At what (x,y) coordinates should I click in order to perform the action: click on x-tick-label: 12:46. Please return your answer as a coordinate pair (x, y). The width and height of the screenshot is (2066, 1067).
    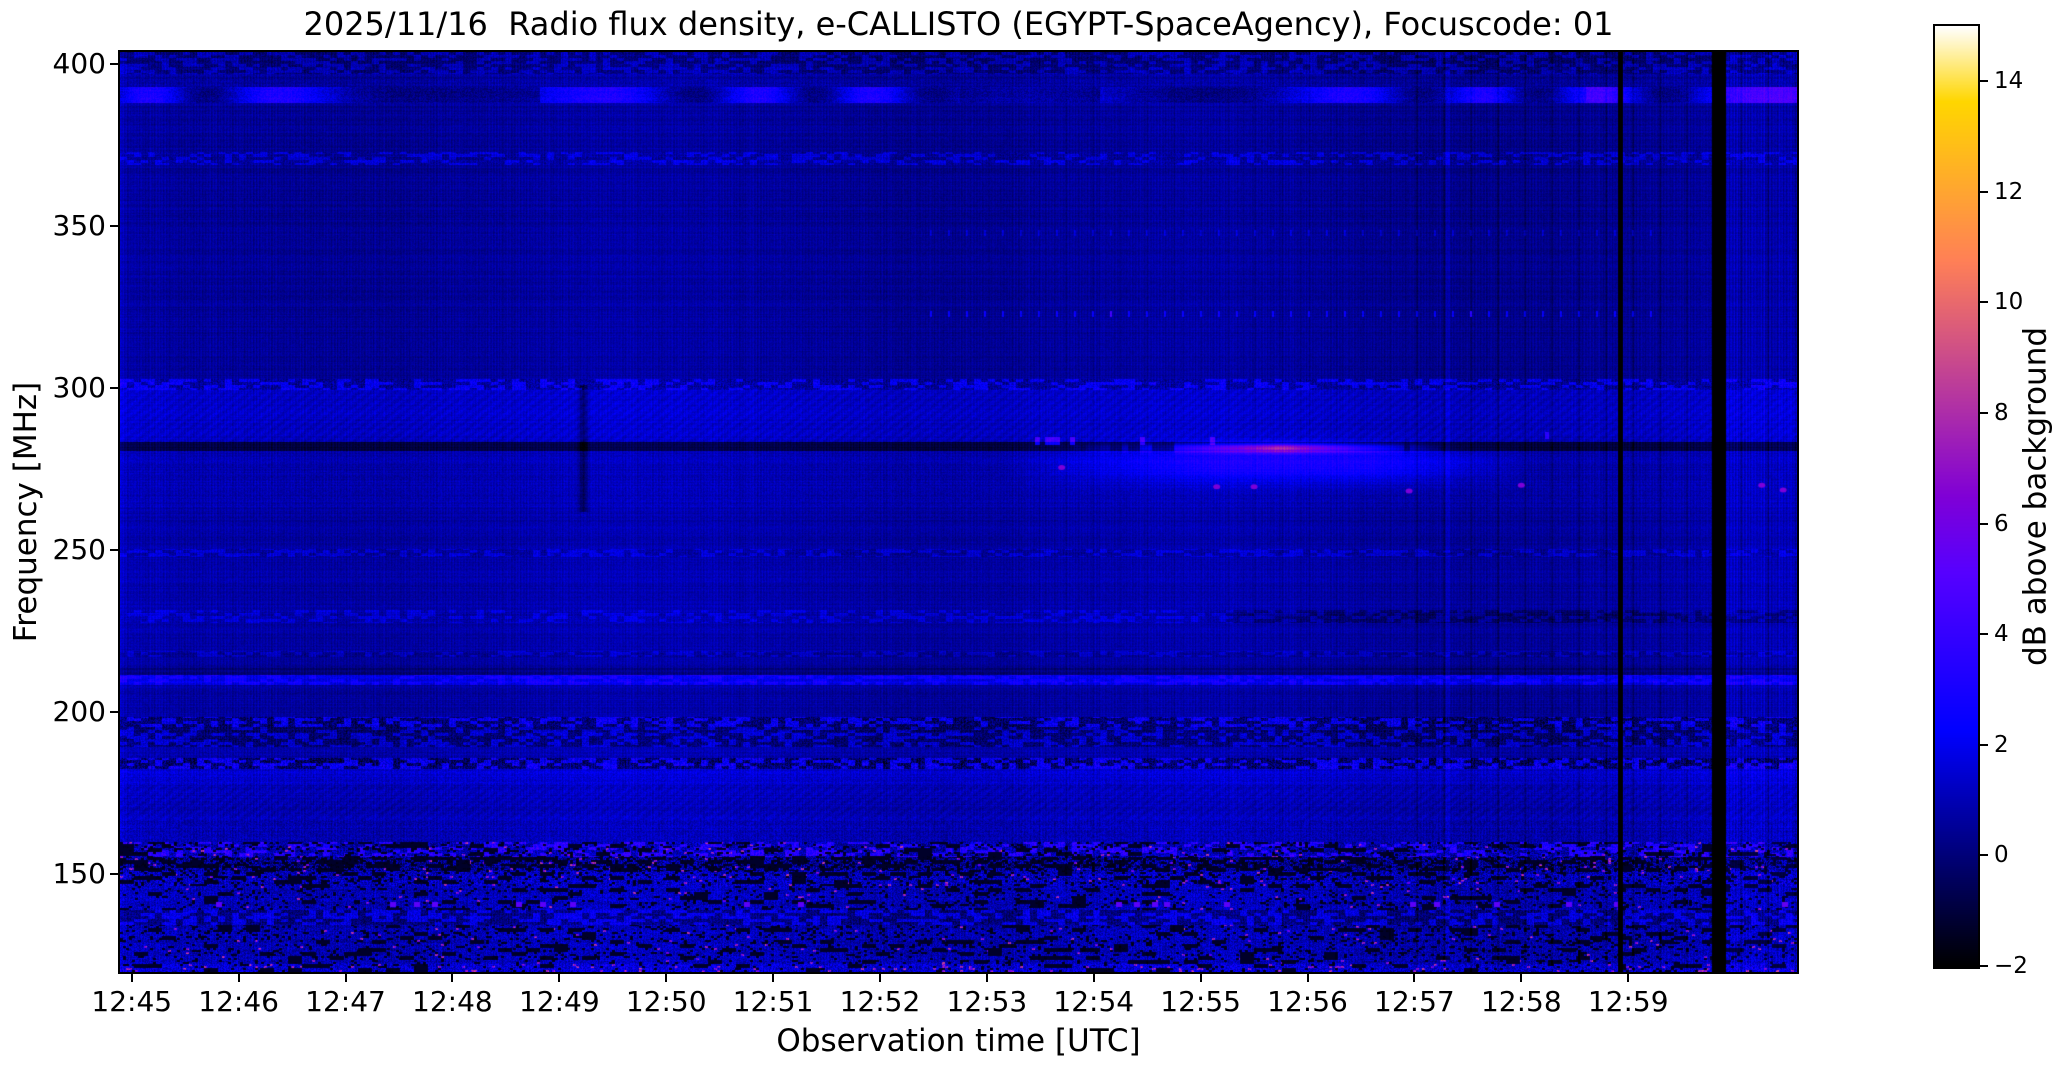
    Looking at the image, I should click on (238, 1001).